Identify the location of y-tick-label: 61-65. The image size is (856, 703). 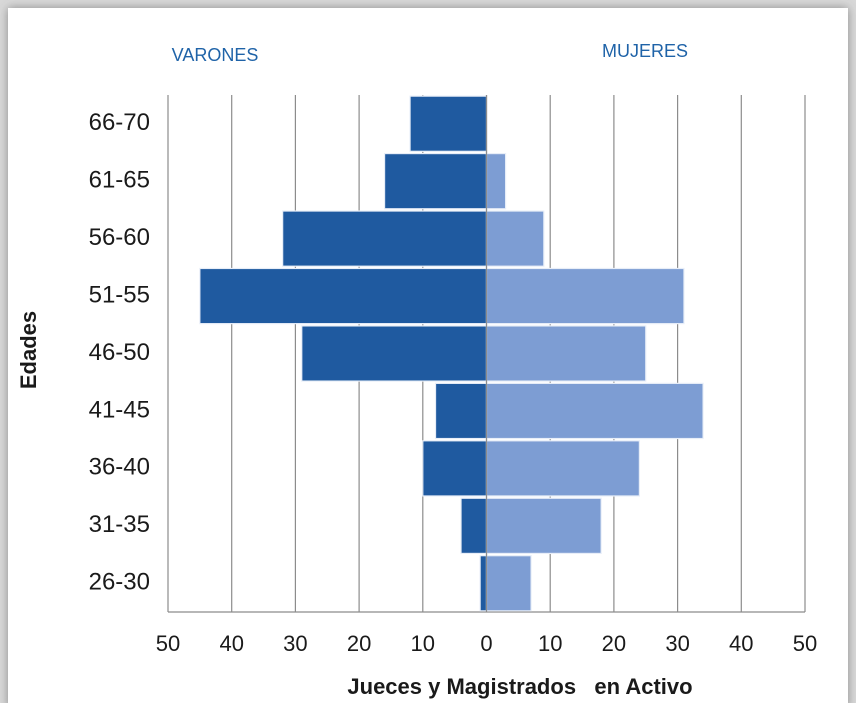
(119, 180).